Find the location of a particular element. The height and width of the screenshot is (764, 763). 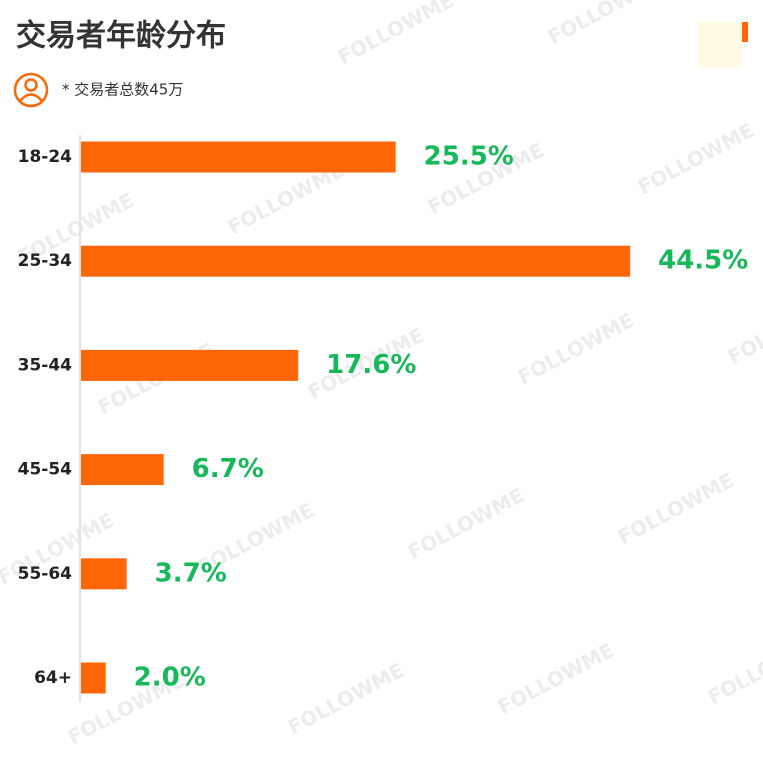

value-label: 3.7% is located at coordinates (191, 573).